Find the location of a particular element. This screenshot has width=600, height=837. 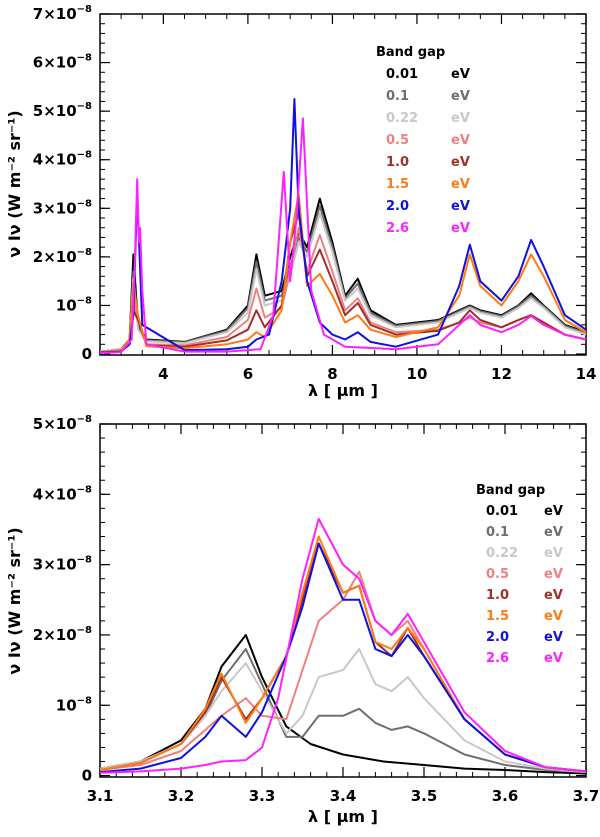

y-tick-mantissa: 10 is located at coordinates (66, 305).